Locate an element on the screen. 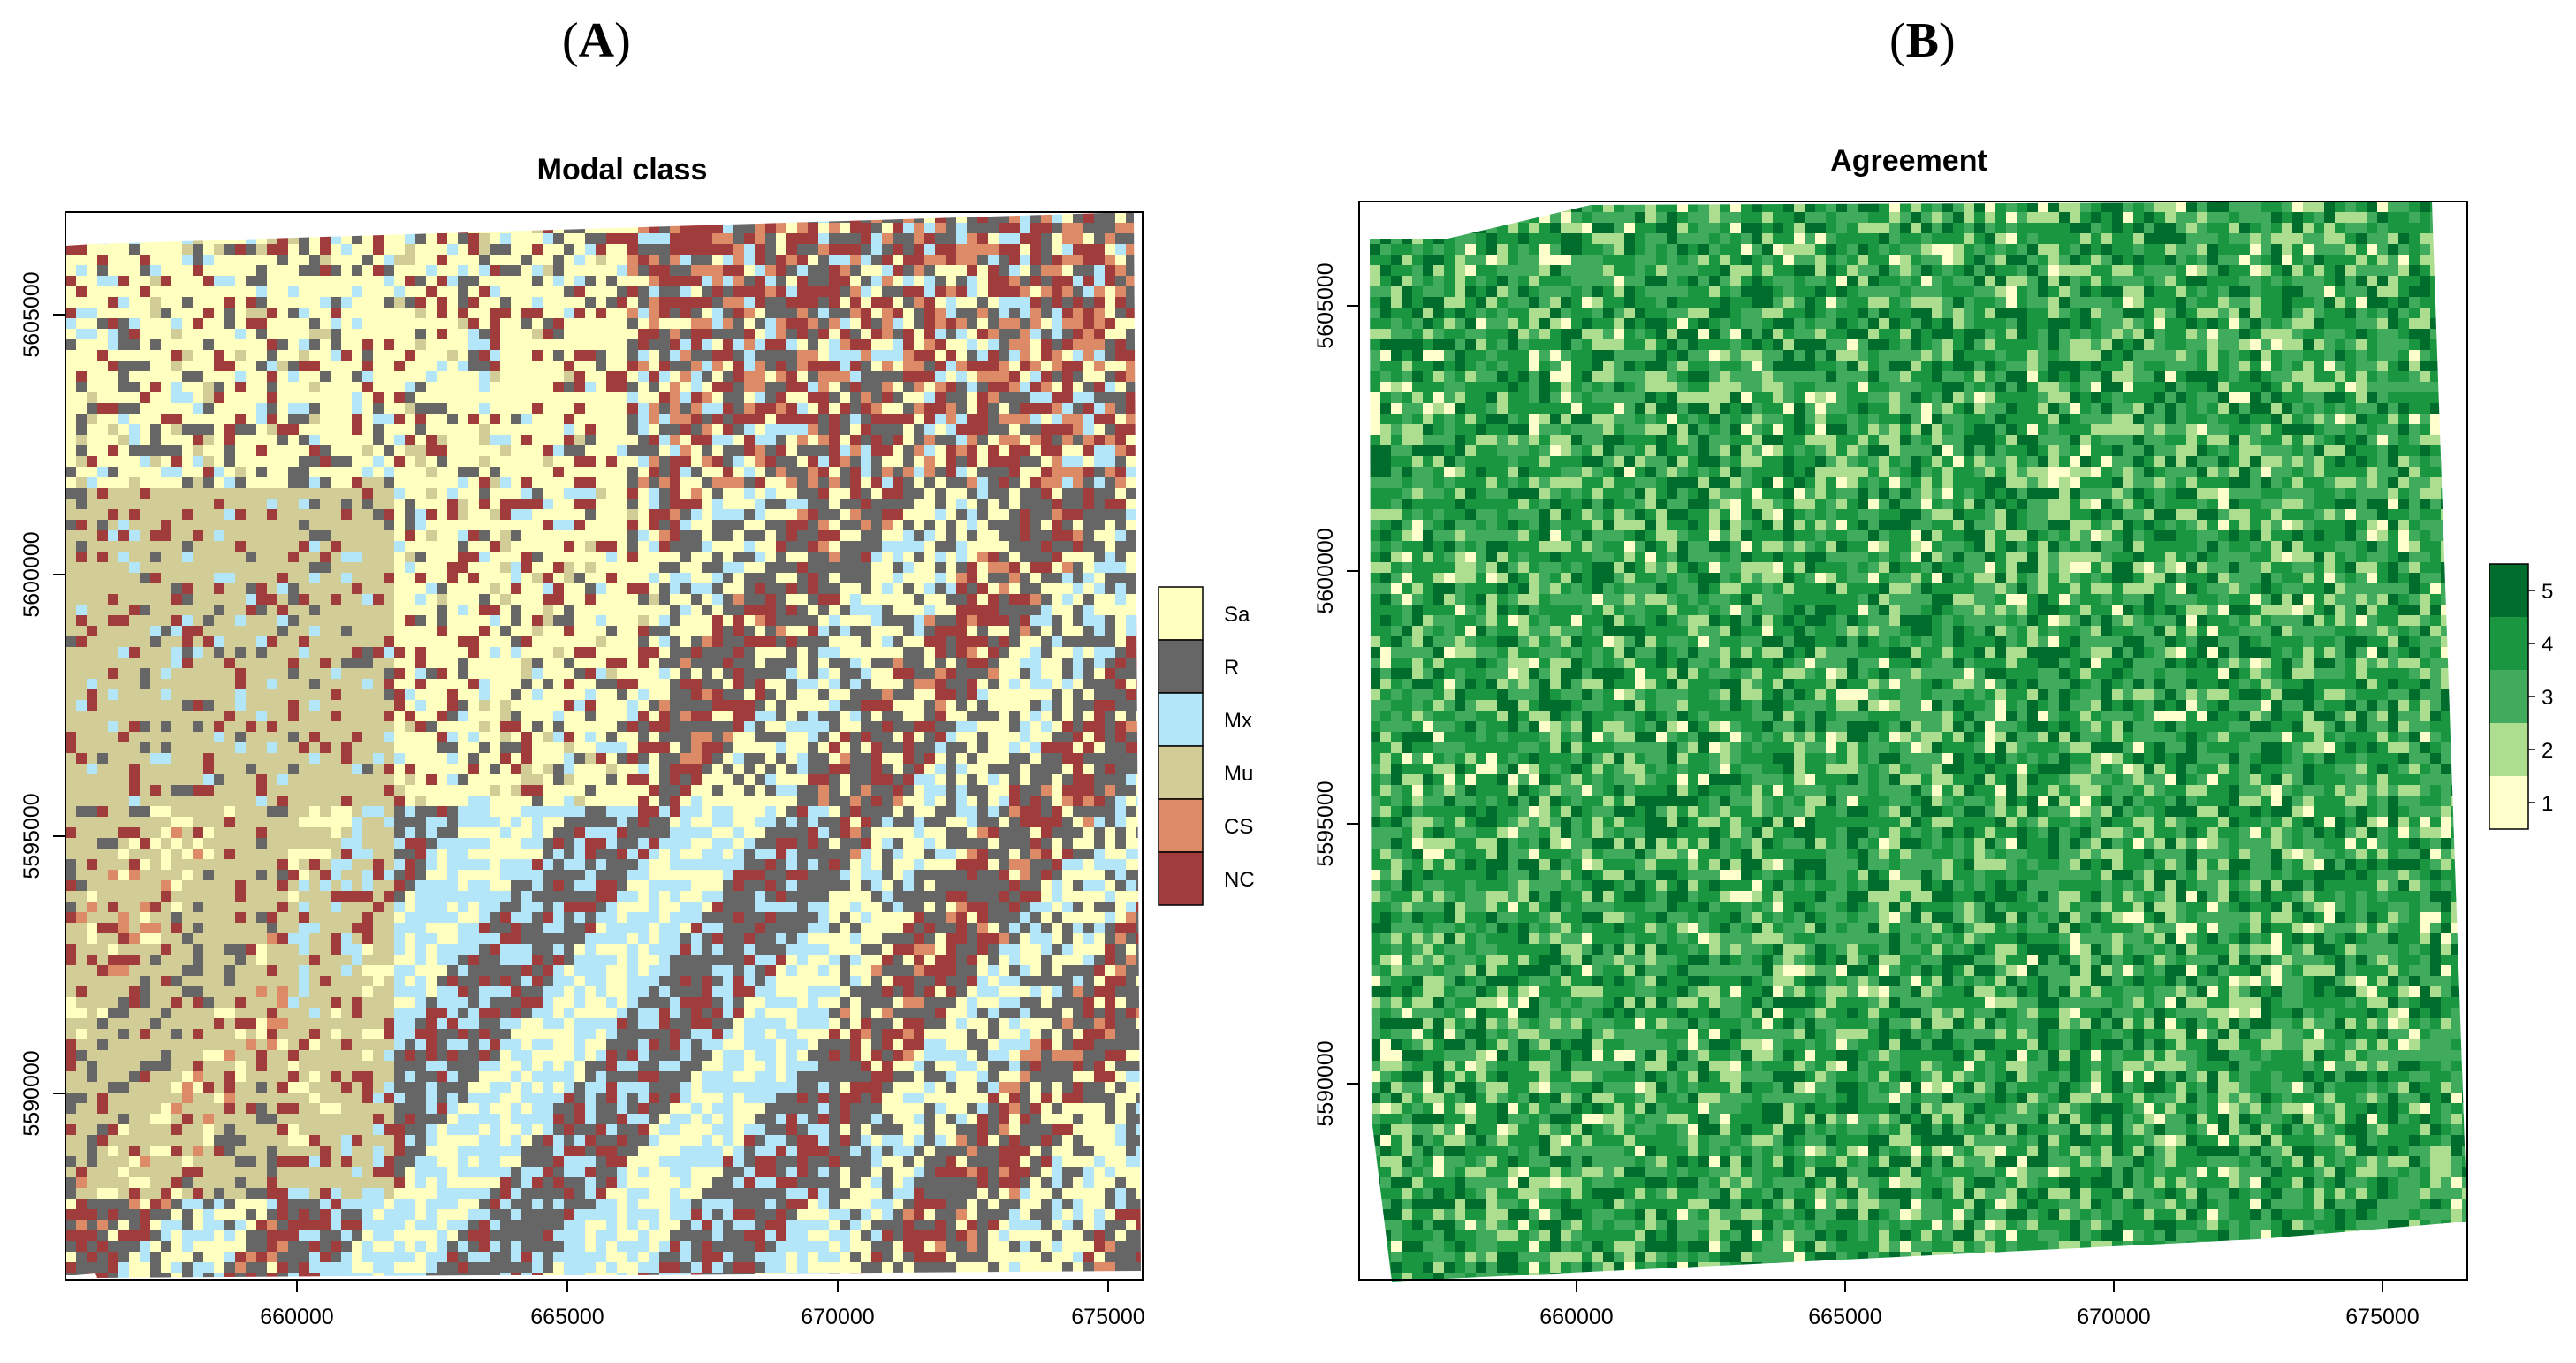  legend-label: 2 is located at coordinates (2547, 751).